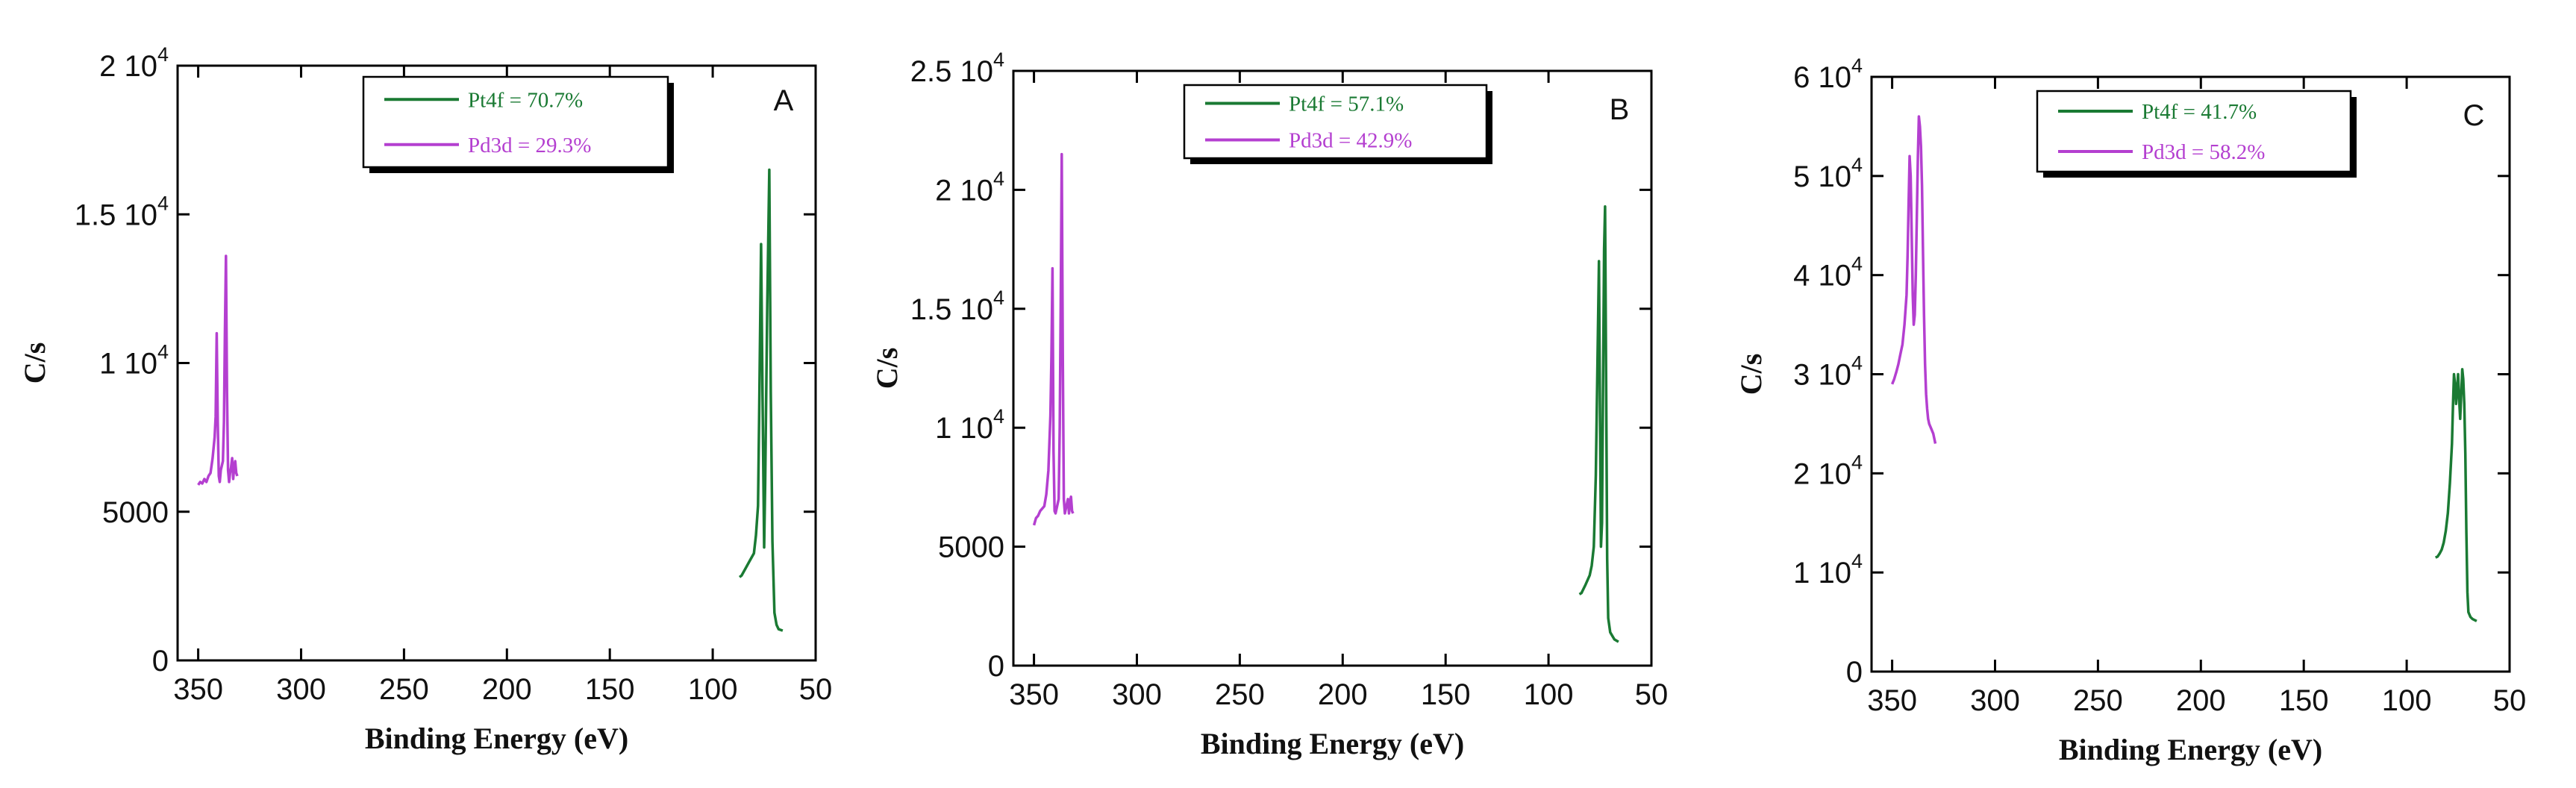 This screenshot has width=2576, height=788. What do you see at coordinates (1335, 122) in the screenshot?
I see `legend-box-b` at bounding box center [1335, 122].